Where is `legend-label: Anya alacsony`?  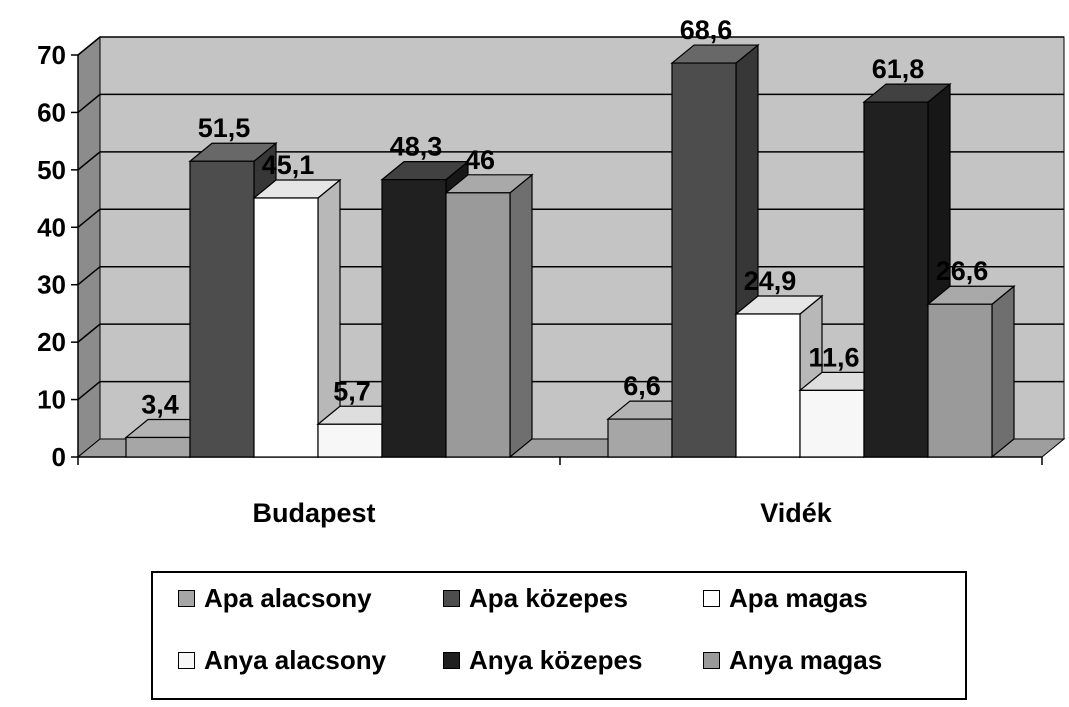
legend-label: Anya alacsony is located at coordinates (295, 659).